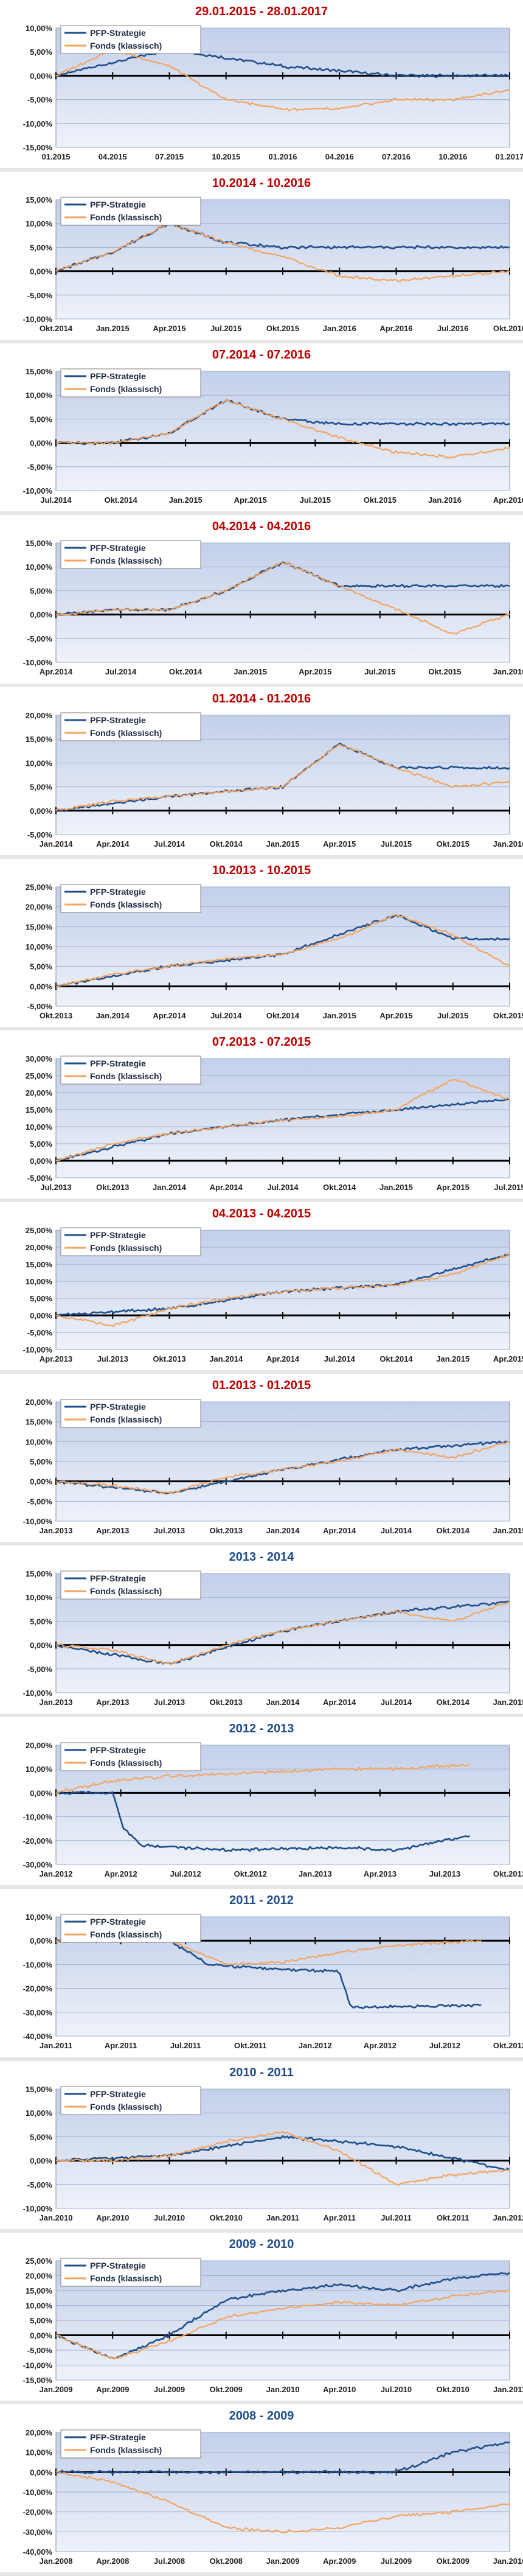  What do you see at coordinates (113, 2562) in the screenshot?
I see `x-tick-label: Apr.2008` at bounding box center [113, 2562].